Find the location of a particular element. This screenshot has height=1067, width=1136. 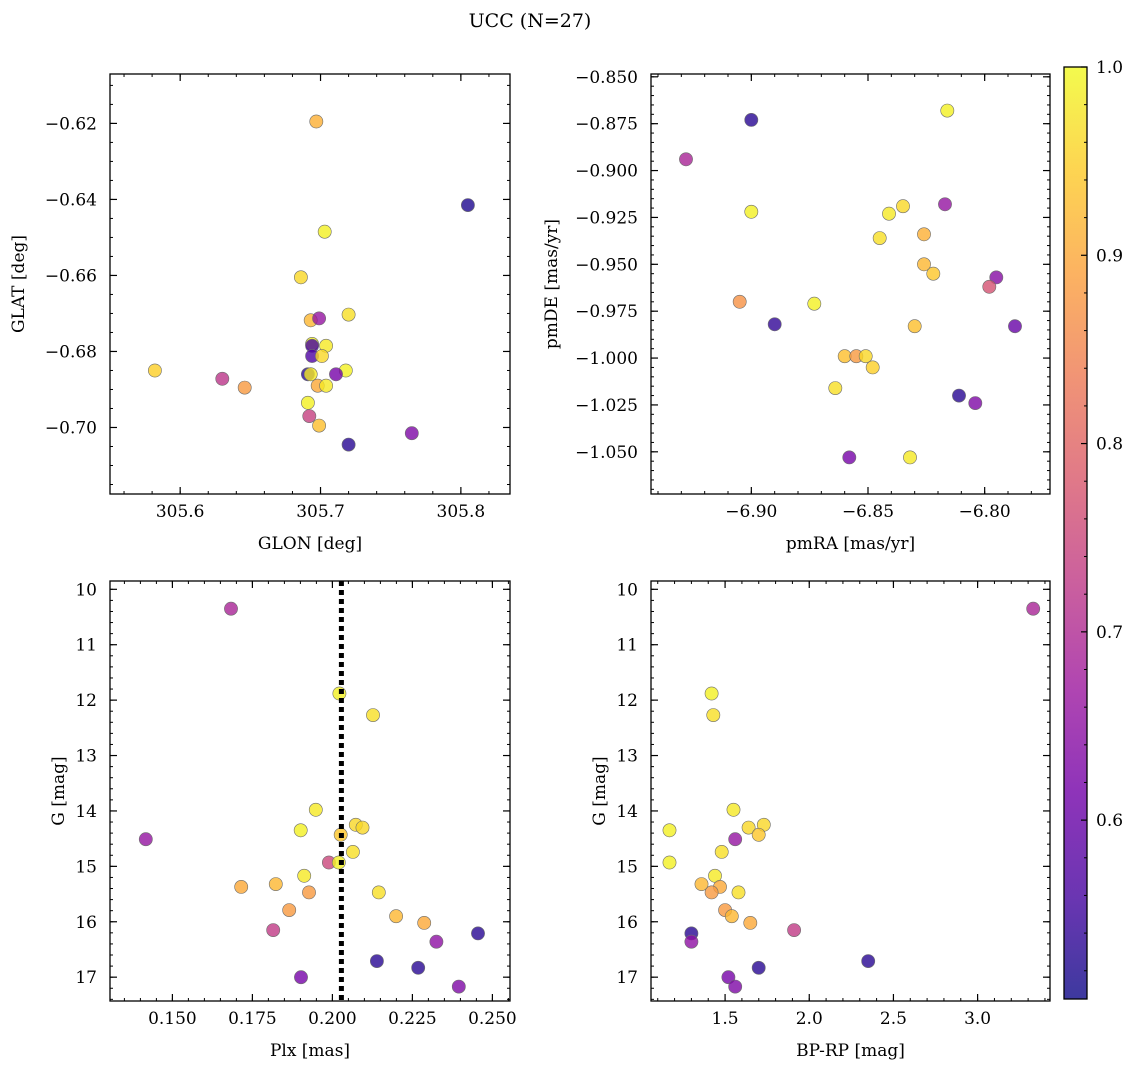

y-tick-label: 14 is located at coordinates (86, 812).